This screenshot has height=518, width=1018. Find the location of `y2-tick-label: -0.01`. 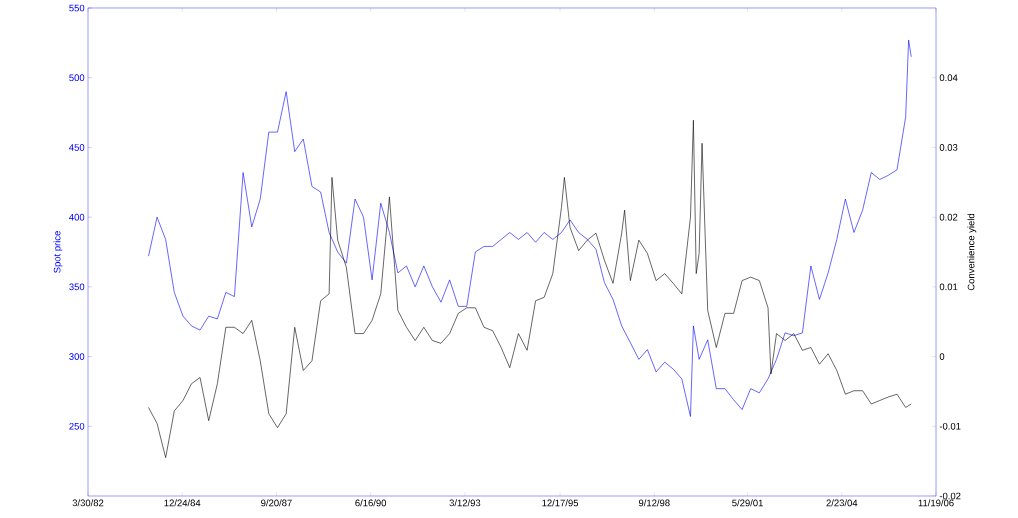

y2-tick-label: -0.01 is located at coordinates (950, 426).